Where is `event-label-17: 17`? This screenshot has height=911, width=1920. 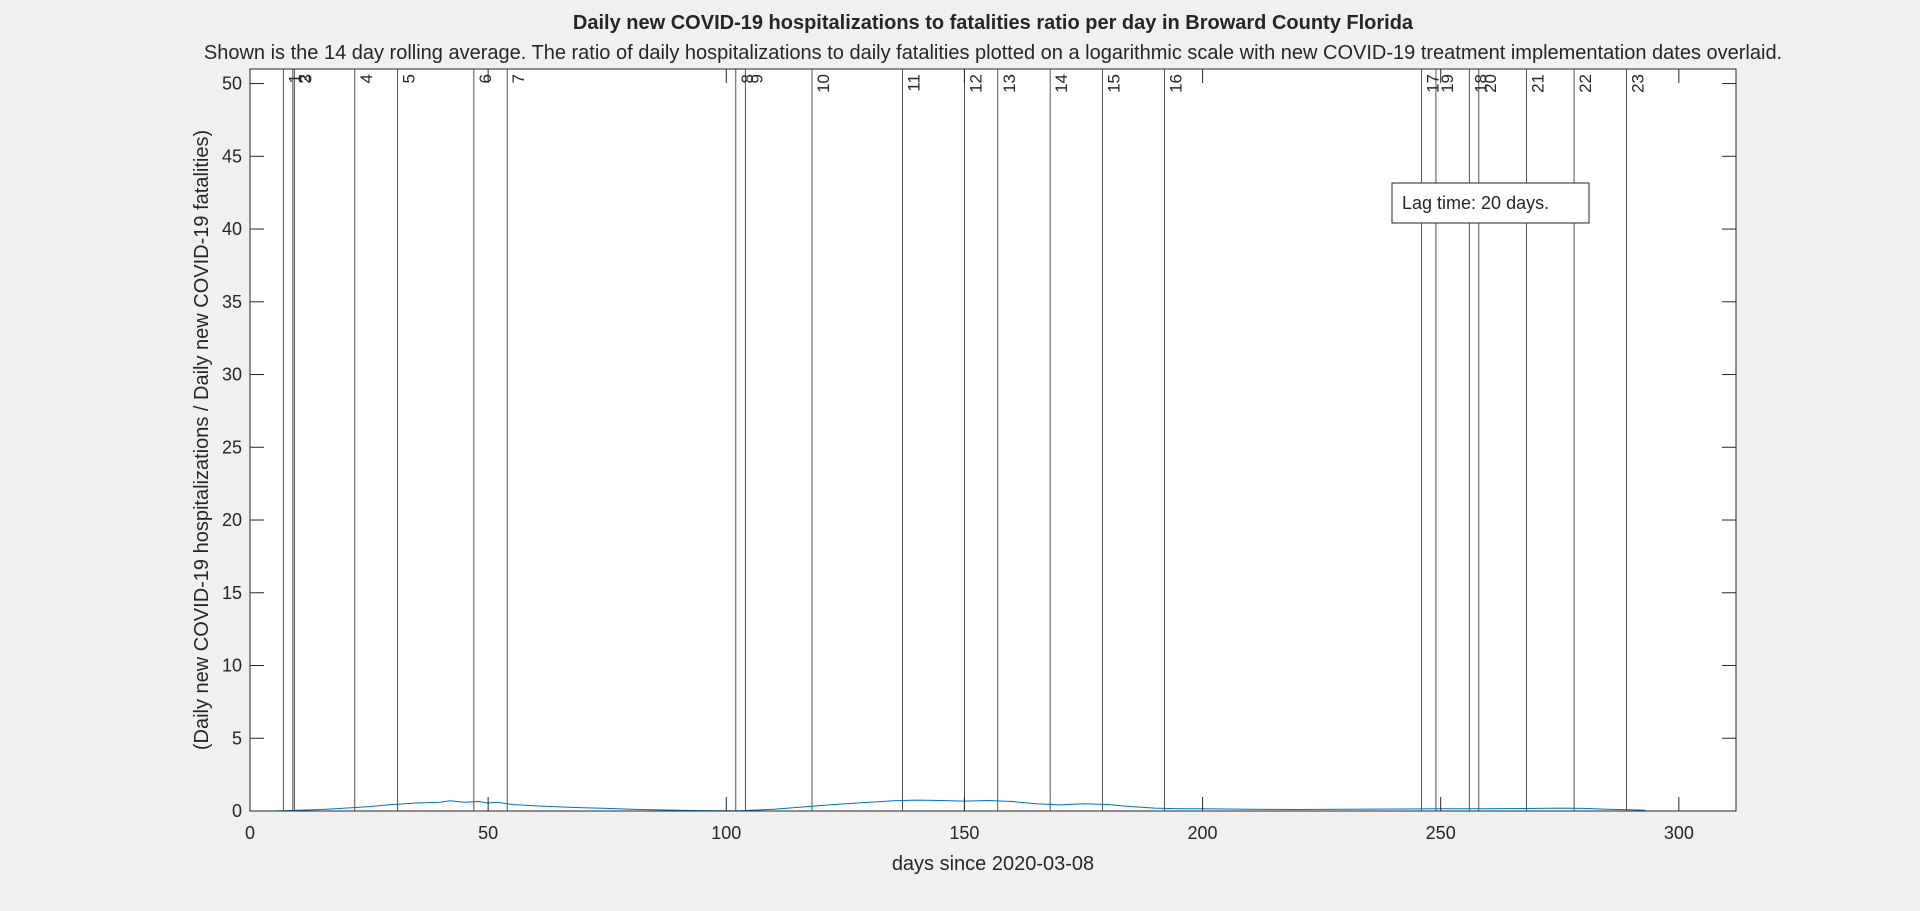
event-label-17: 17 is located at coordinates (1433, 83).